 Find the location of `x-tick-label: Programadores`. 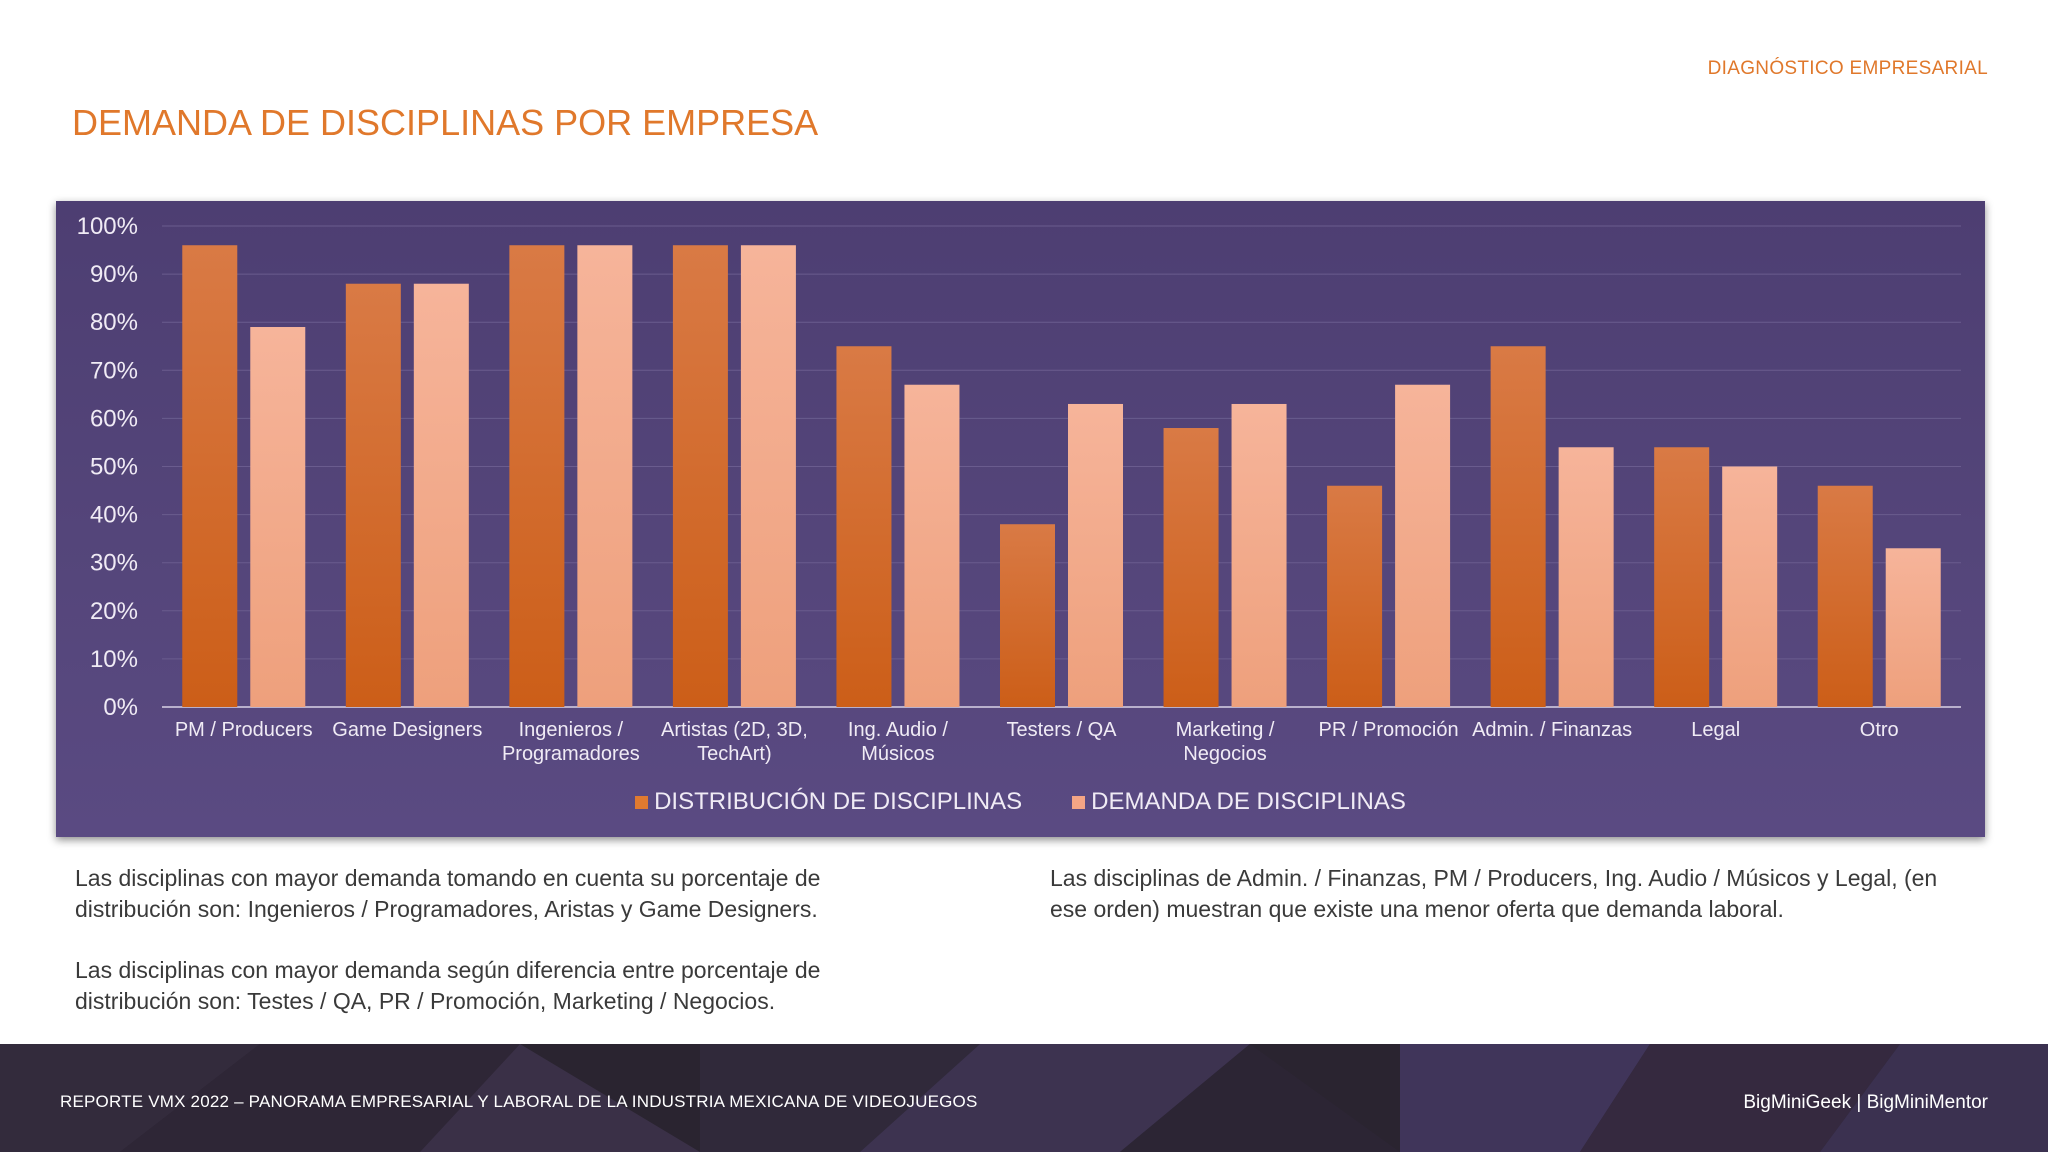

x-tick-label: Programadores is located at coordinates (571, 754).